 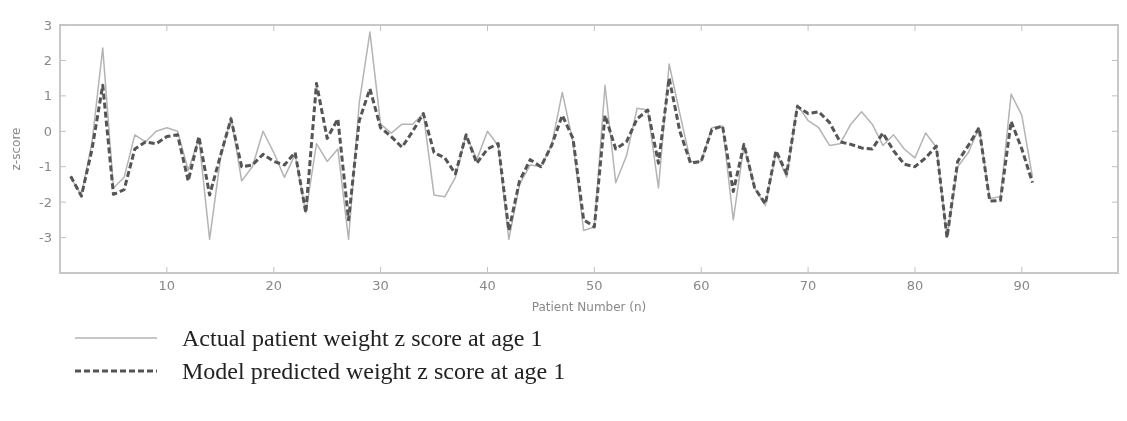 I want to click on x-tick-label: 30, so click(x=380, y=285).